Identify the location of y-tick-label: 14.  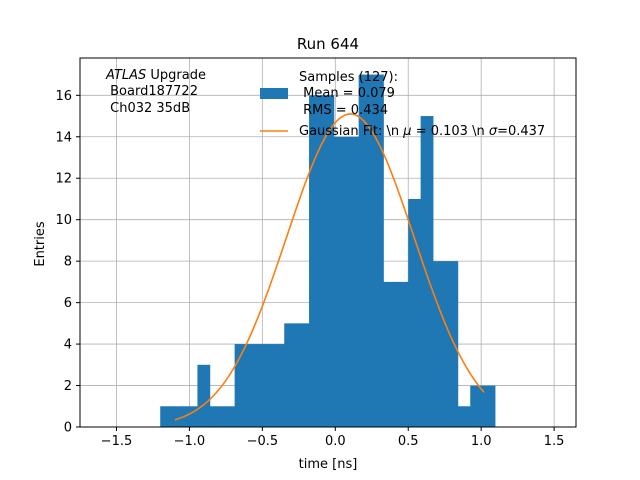
(63, 137).